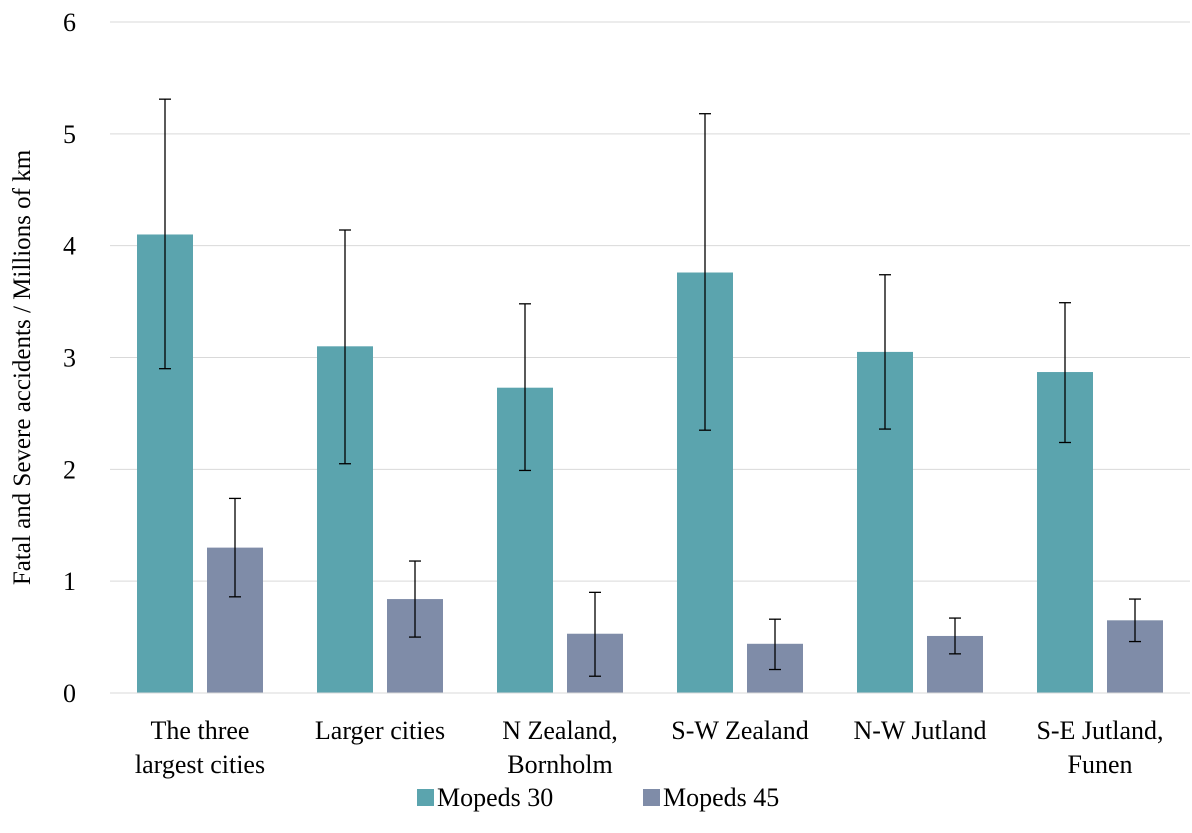 The image size is (1192, 833). Describe the element at coordinates (919, 730) in the screenshot. I see `category-label: N-W Jutland` at that location.